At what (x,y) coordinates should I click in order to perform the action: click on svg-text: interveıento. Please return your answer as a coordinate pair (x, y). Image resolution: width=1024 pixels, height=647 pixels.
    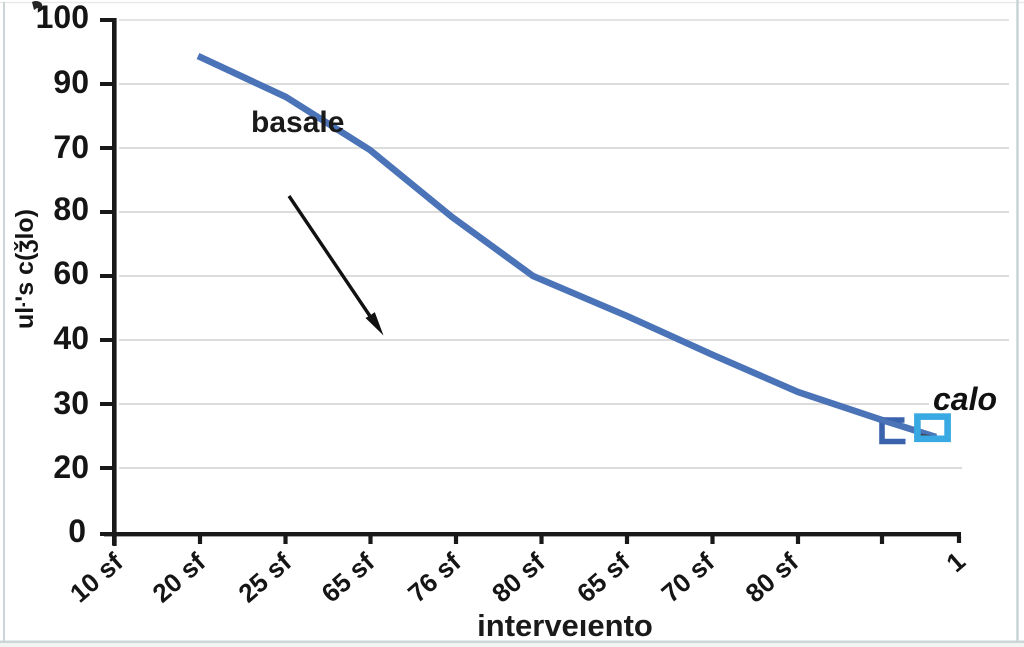
    Looking at the image, I should click on (565, 625).